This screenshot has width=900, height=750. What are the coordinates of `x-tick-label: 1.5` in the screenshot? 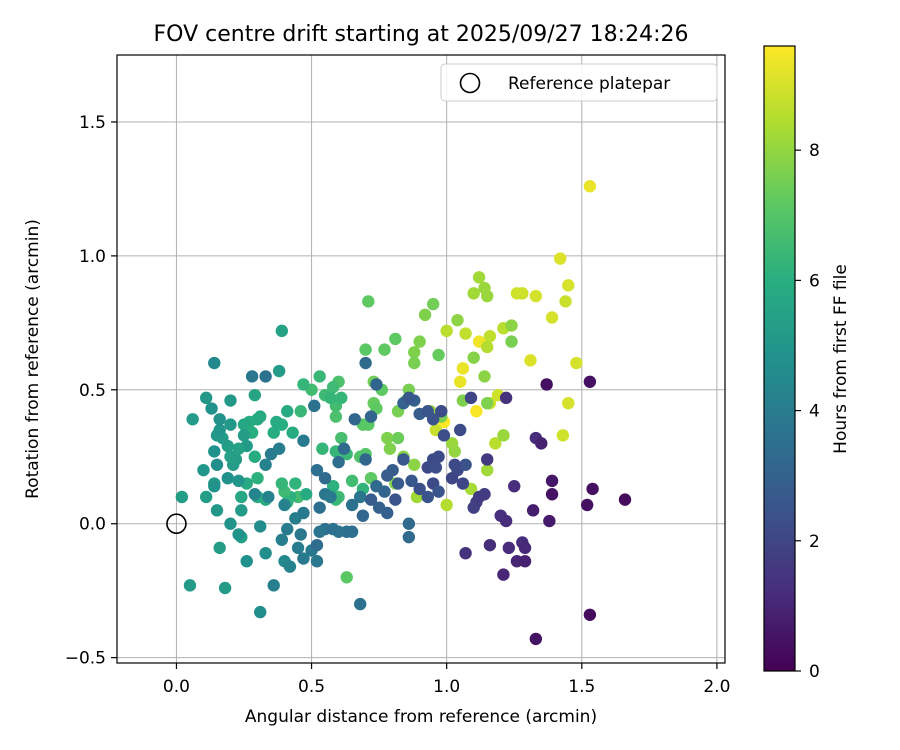 It's located at (581, 687).